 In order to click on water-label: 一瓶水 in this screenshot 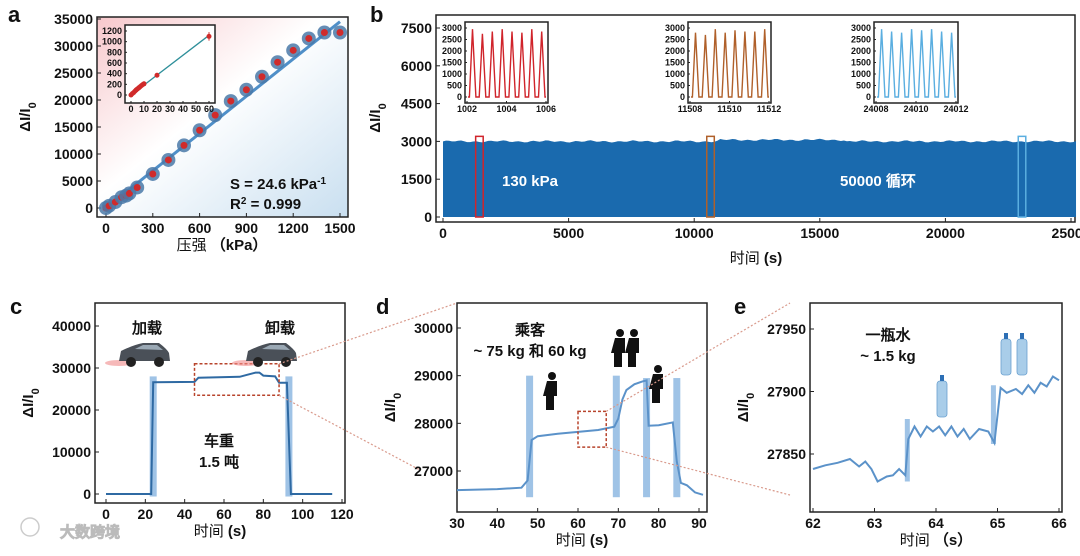, I will do `click(888, 335)`.